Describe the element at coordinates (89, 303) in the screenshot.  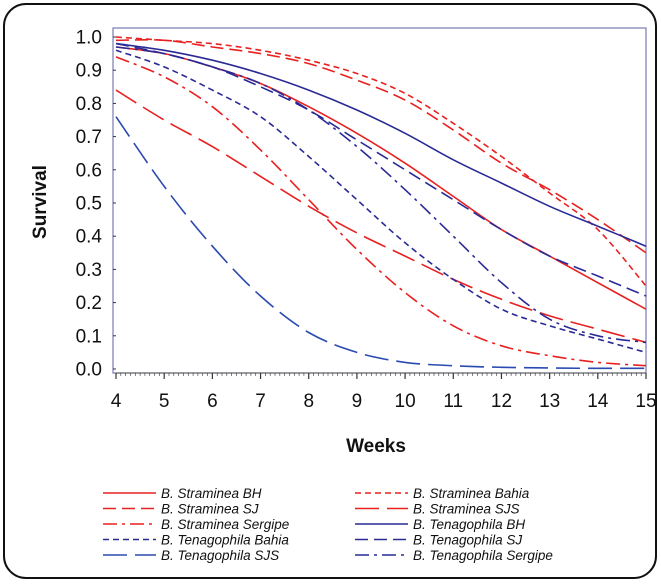
I see `y-tick-label: 0.2` at that location.